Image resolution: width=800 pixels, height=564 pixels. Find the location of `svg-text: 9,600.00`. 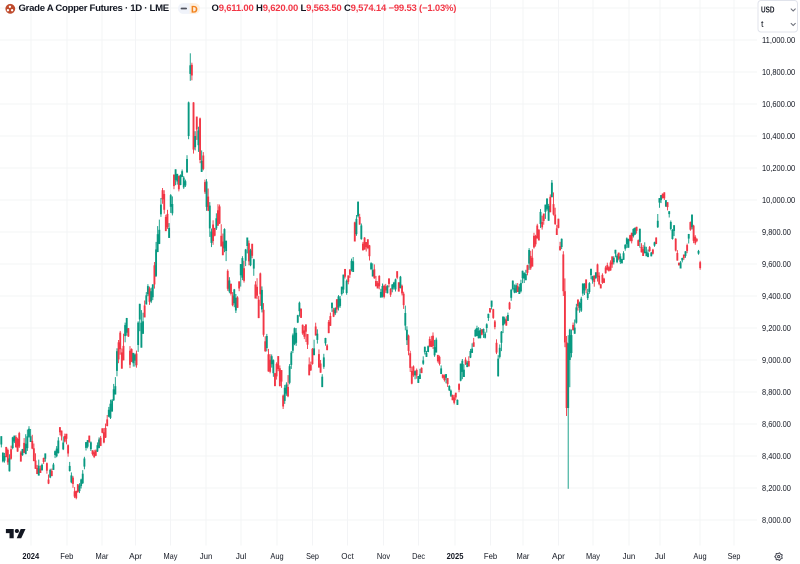

svg-text: 9,600.00 is located at coordinates (776, 264).